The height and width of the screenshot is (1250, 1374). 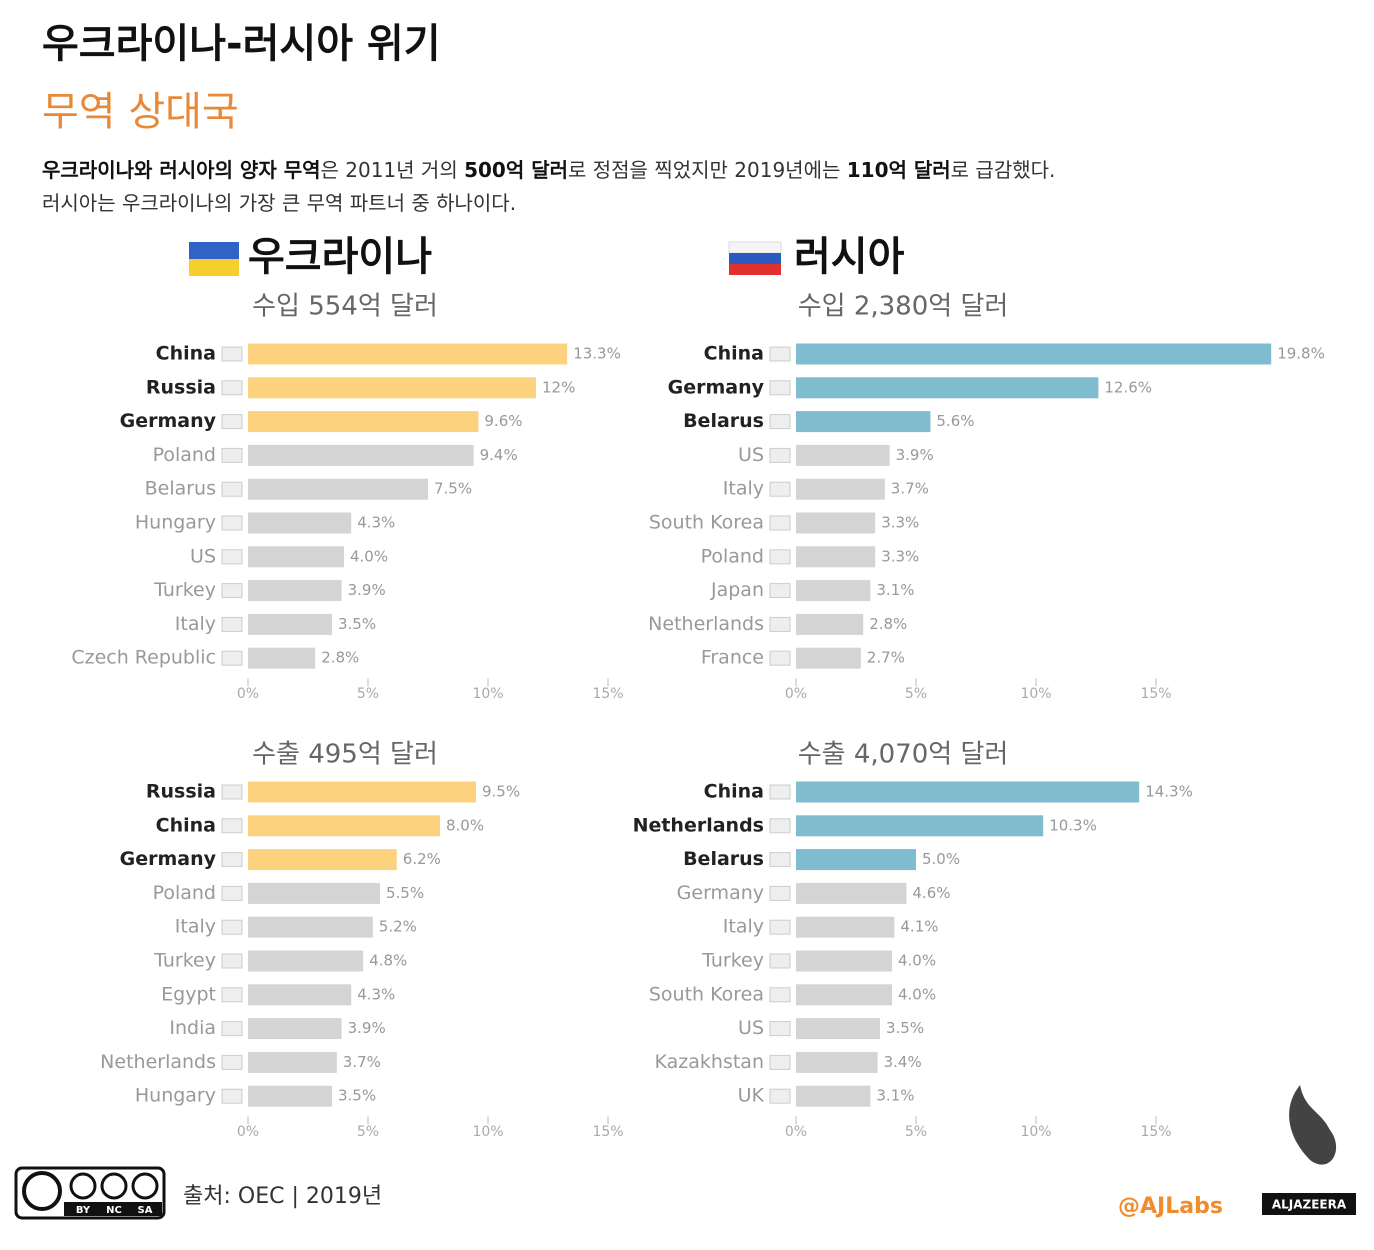 What do you see at coordinates (516, 170) in the screenshot?
I see `description-text: 500억 달러` at bounding box center [516, 170].